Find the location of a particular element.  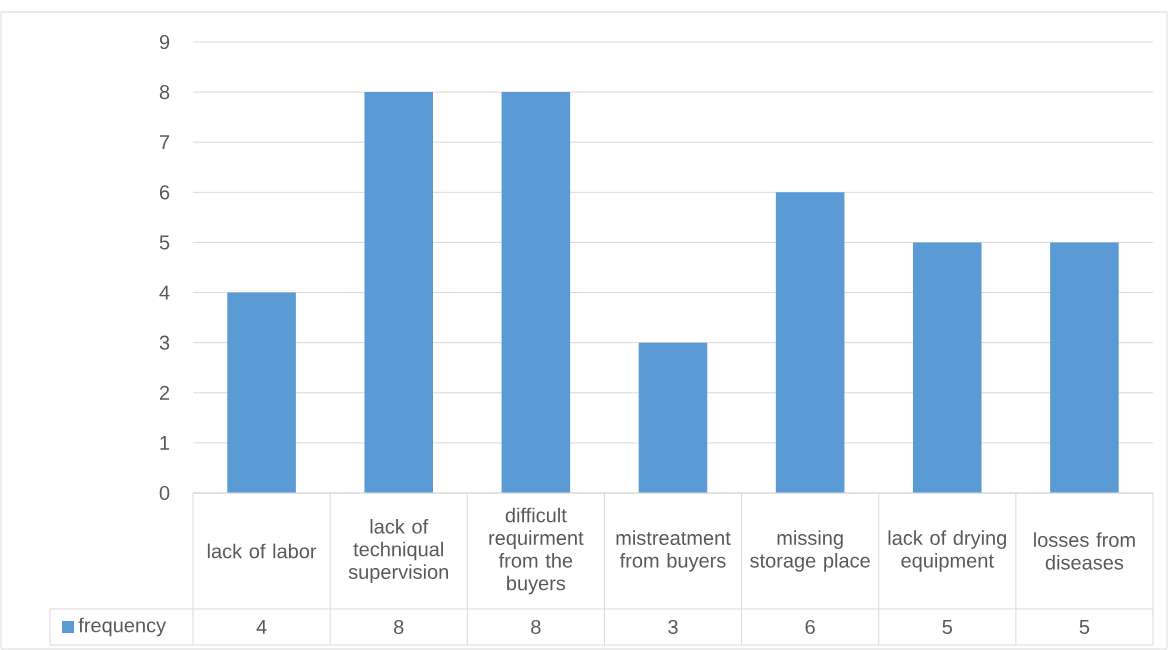

x-tick-label: lack of drying equipment is located at coordinates (947, 551).